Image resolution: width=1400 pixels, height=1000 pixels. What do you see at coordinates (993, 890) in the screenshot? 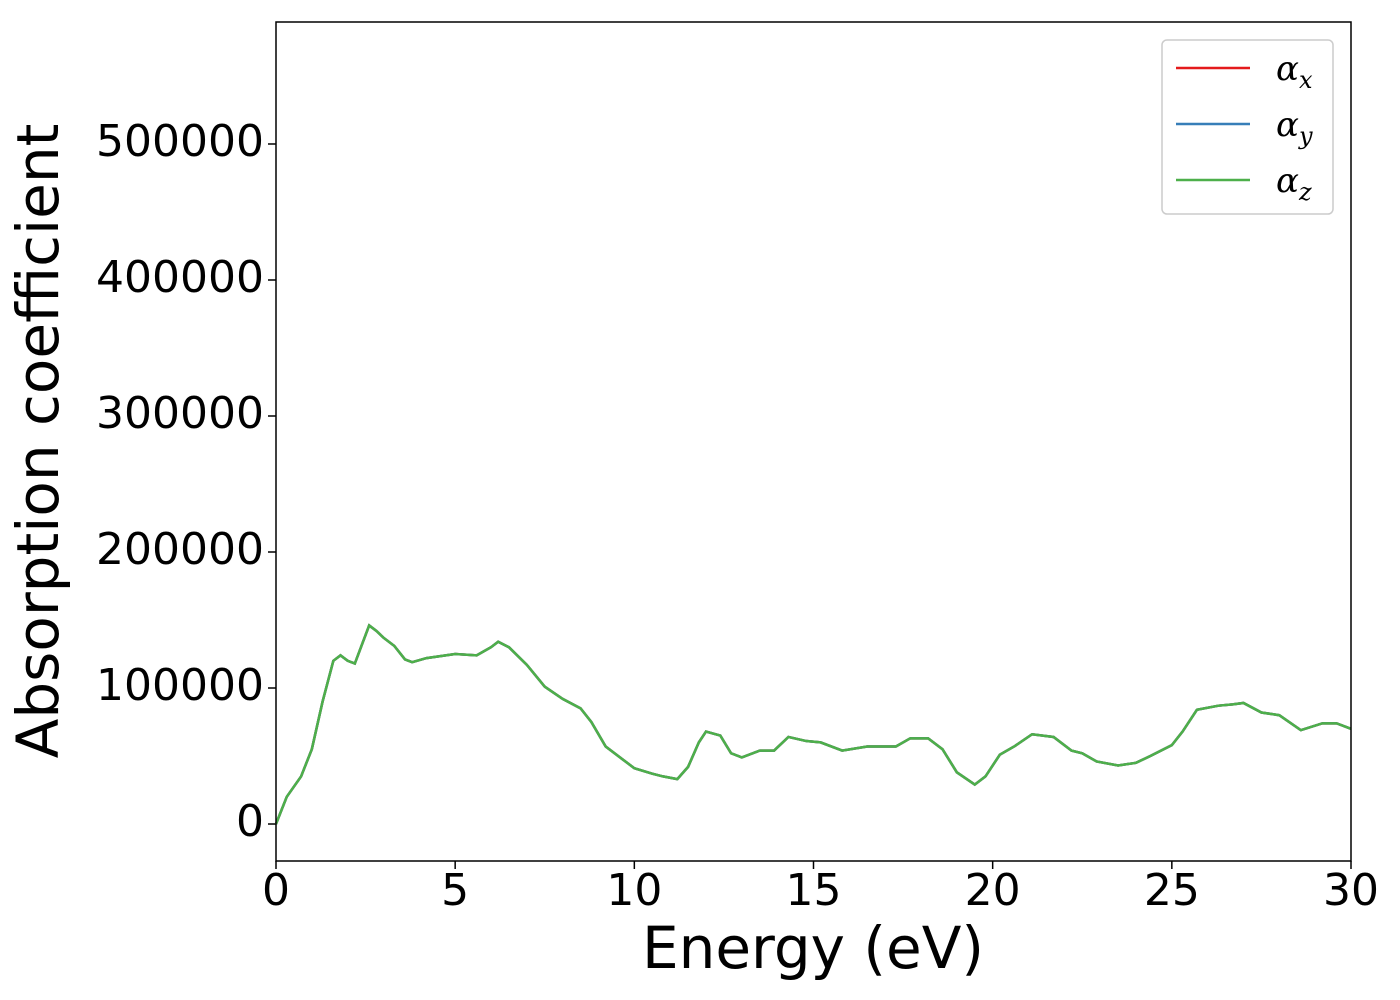
I see `x-tick-label: 20` at bounding box center [993, 890].